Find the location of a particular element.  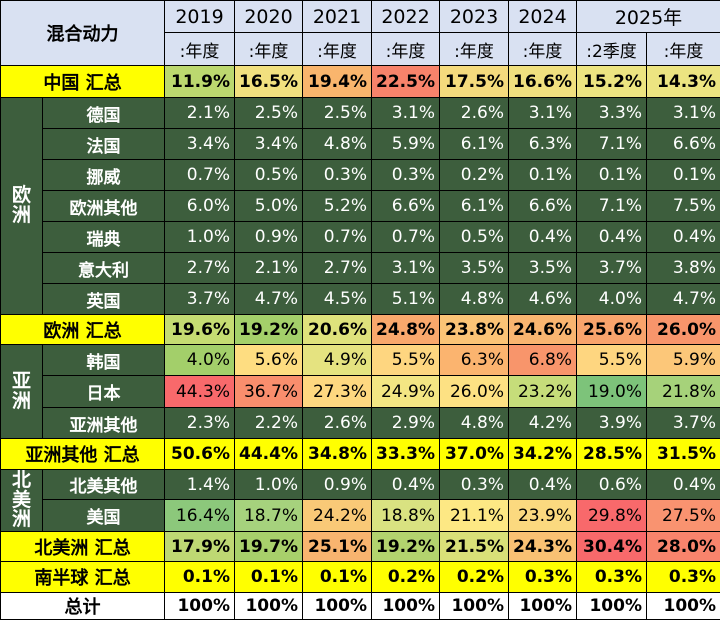

year-header: 2023 is located at coordinates (474, 16).